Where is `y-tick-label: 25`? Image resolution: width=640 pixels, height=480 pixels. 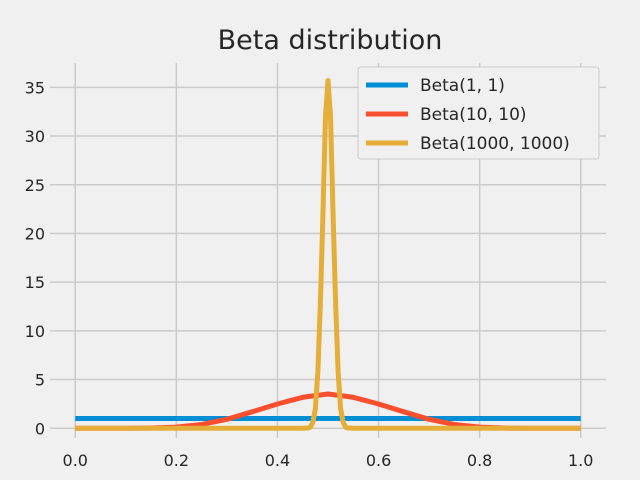
y-tick-label: 25 is located at coordinates (35, 185).